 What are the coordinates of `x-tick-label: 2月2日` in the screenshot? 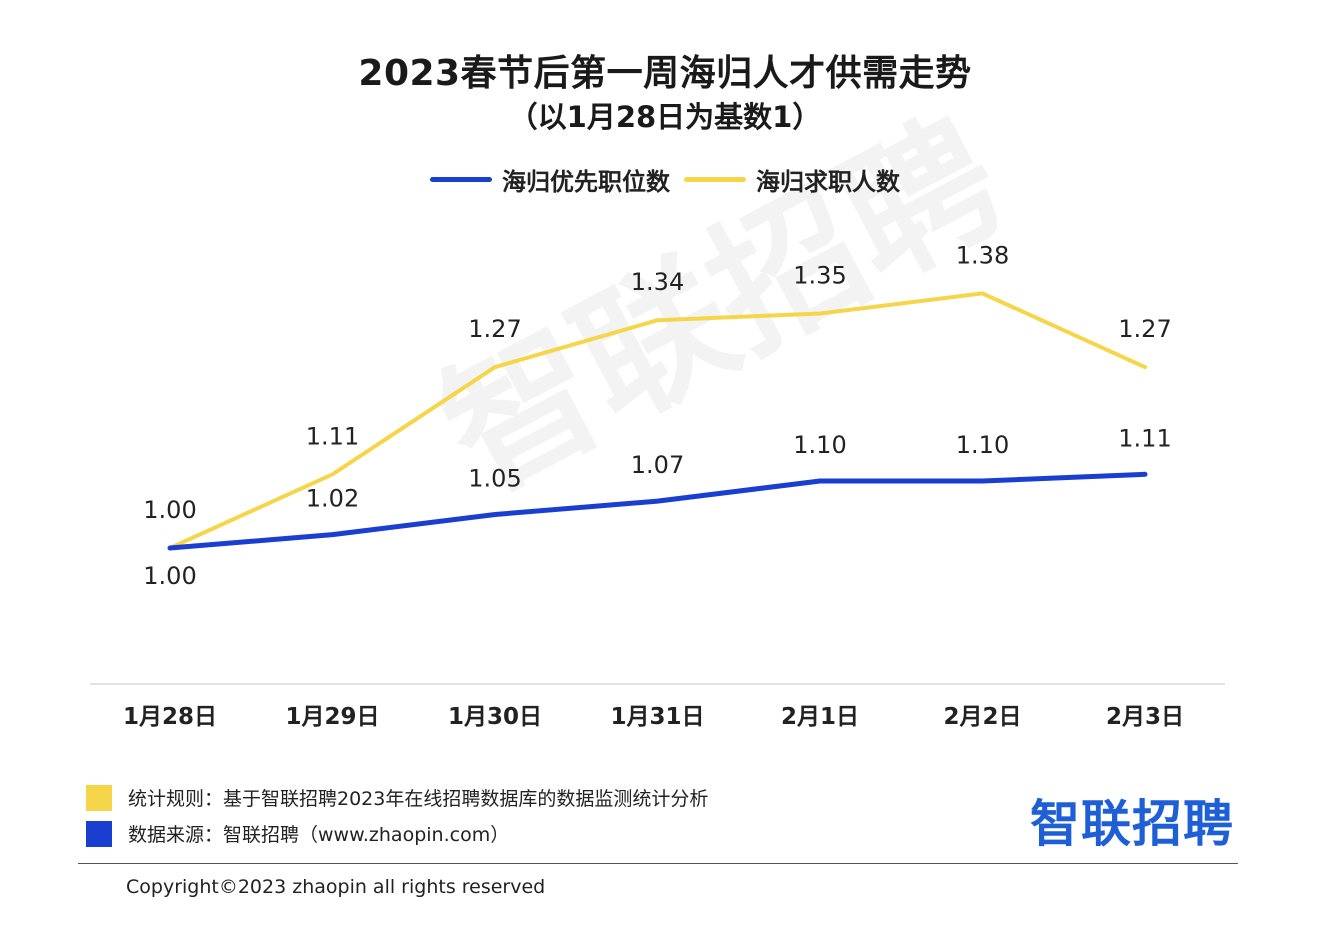 It's located at (982, 717).